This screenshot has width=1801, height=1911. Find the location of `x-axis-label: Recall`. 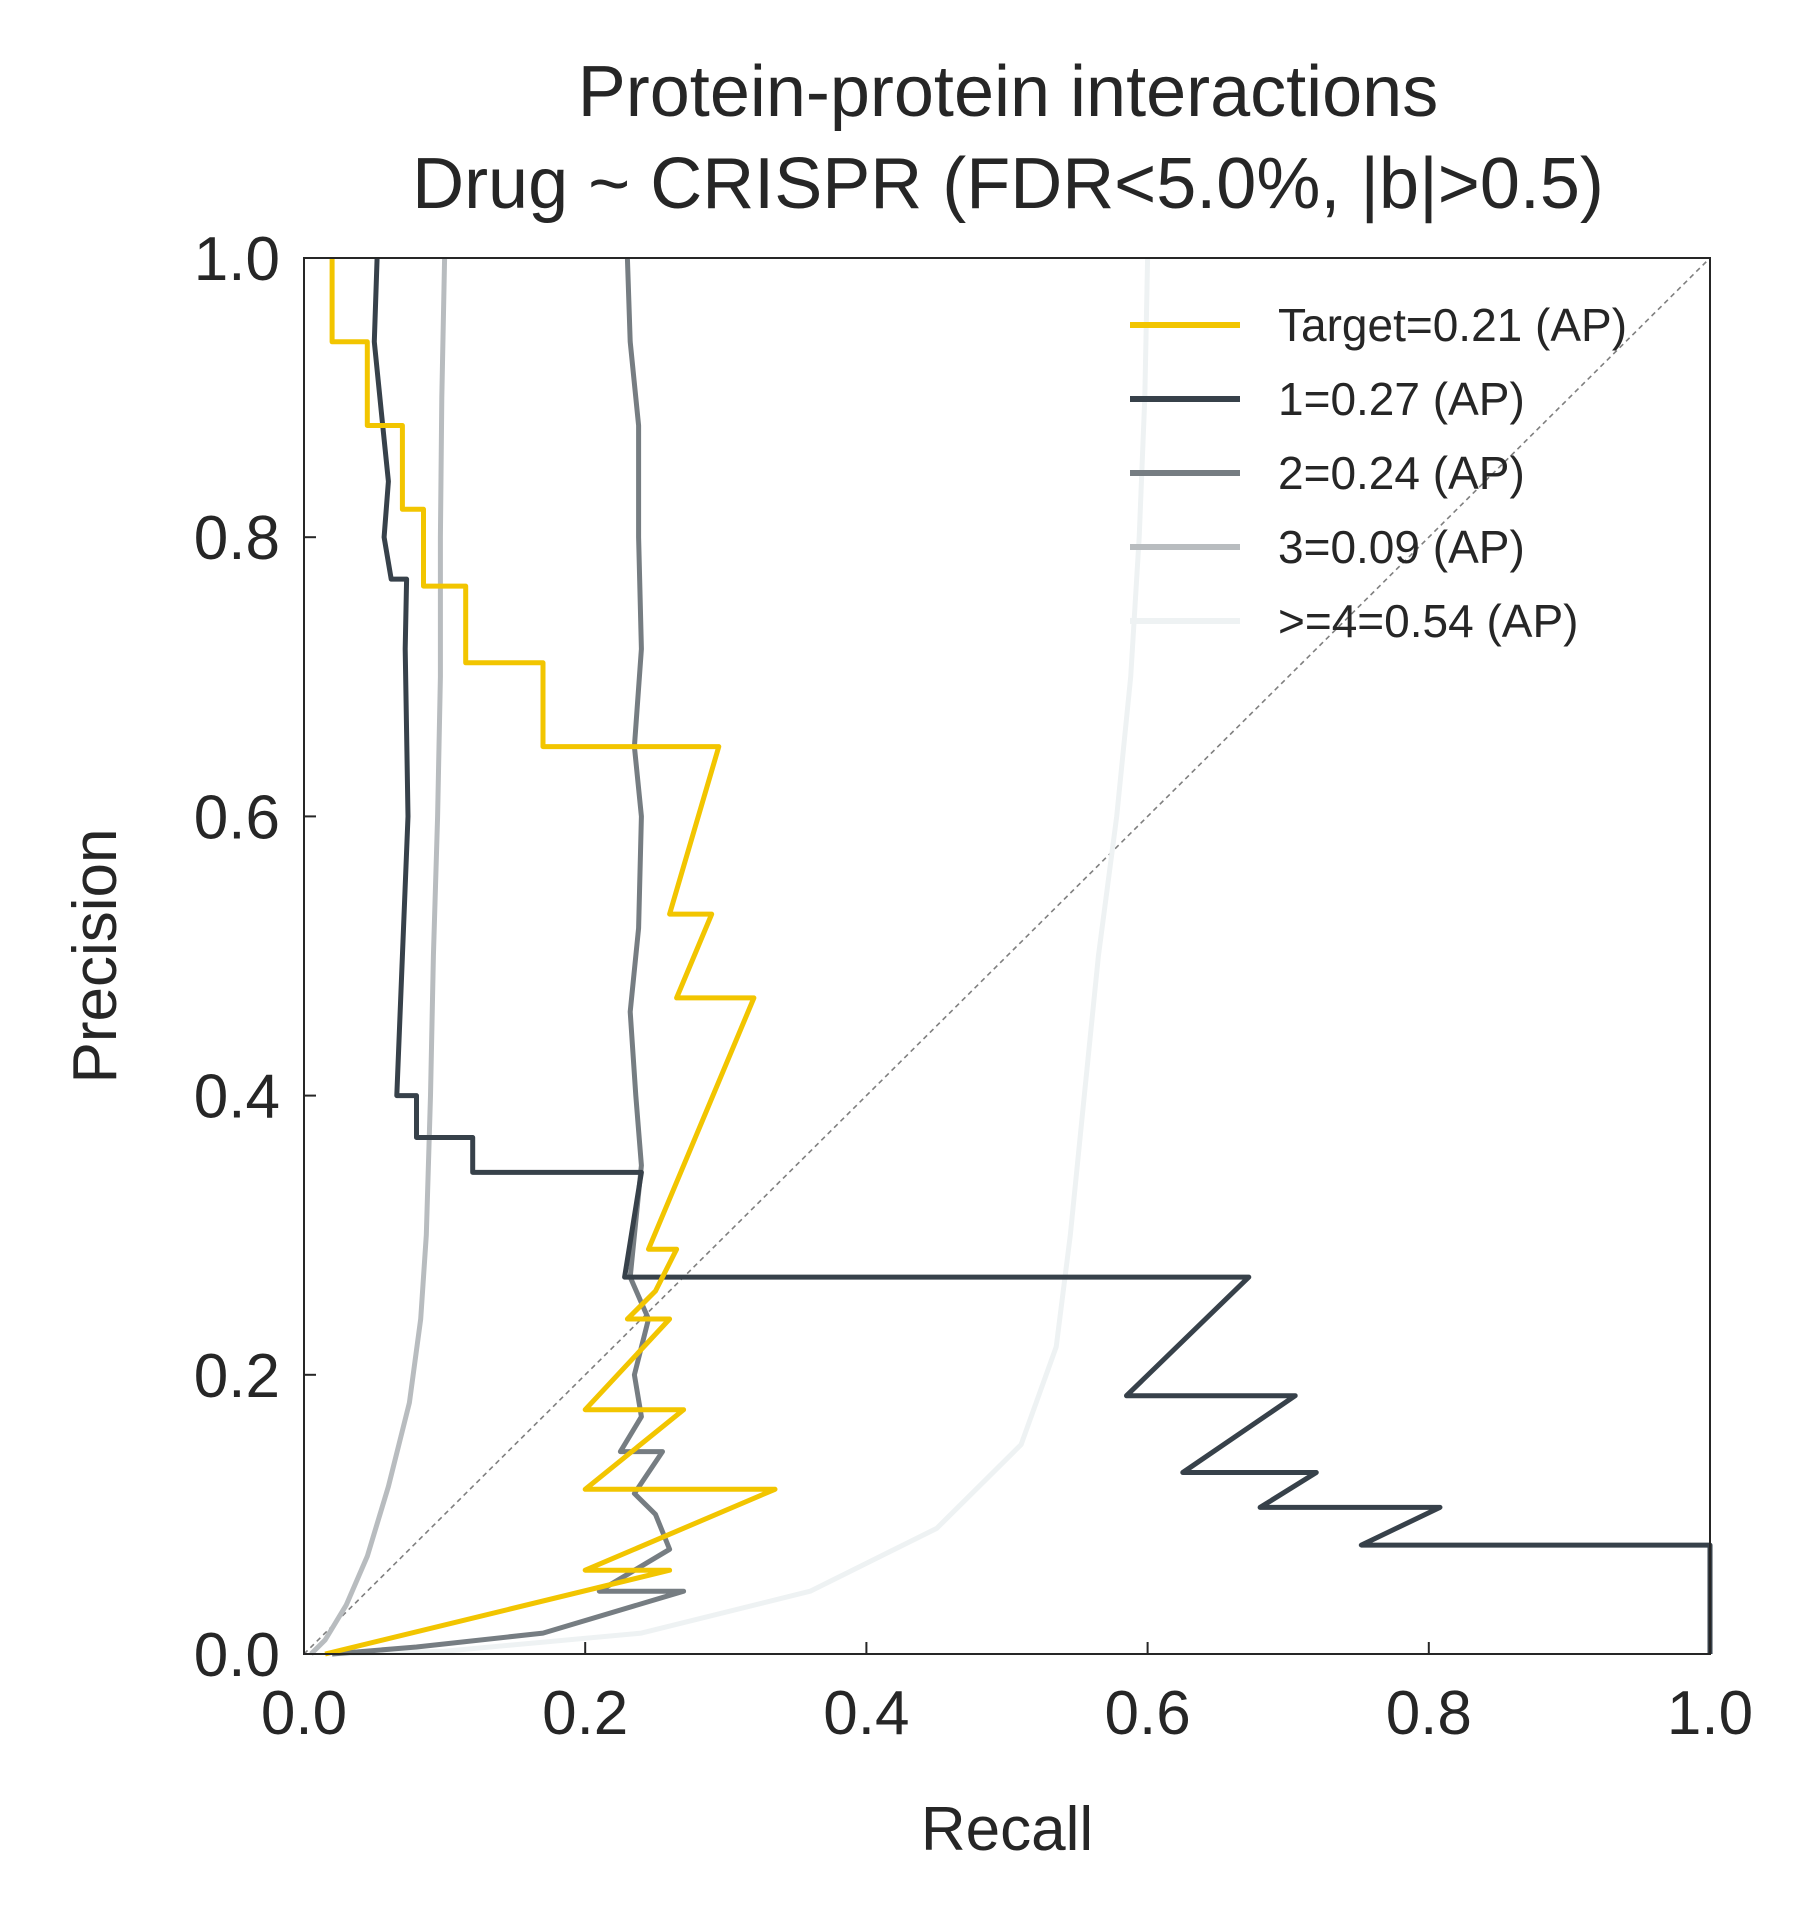

x-axis-label: Recall is located at coordinates (1007, 1829).